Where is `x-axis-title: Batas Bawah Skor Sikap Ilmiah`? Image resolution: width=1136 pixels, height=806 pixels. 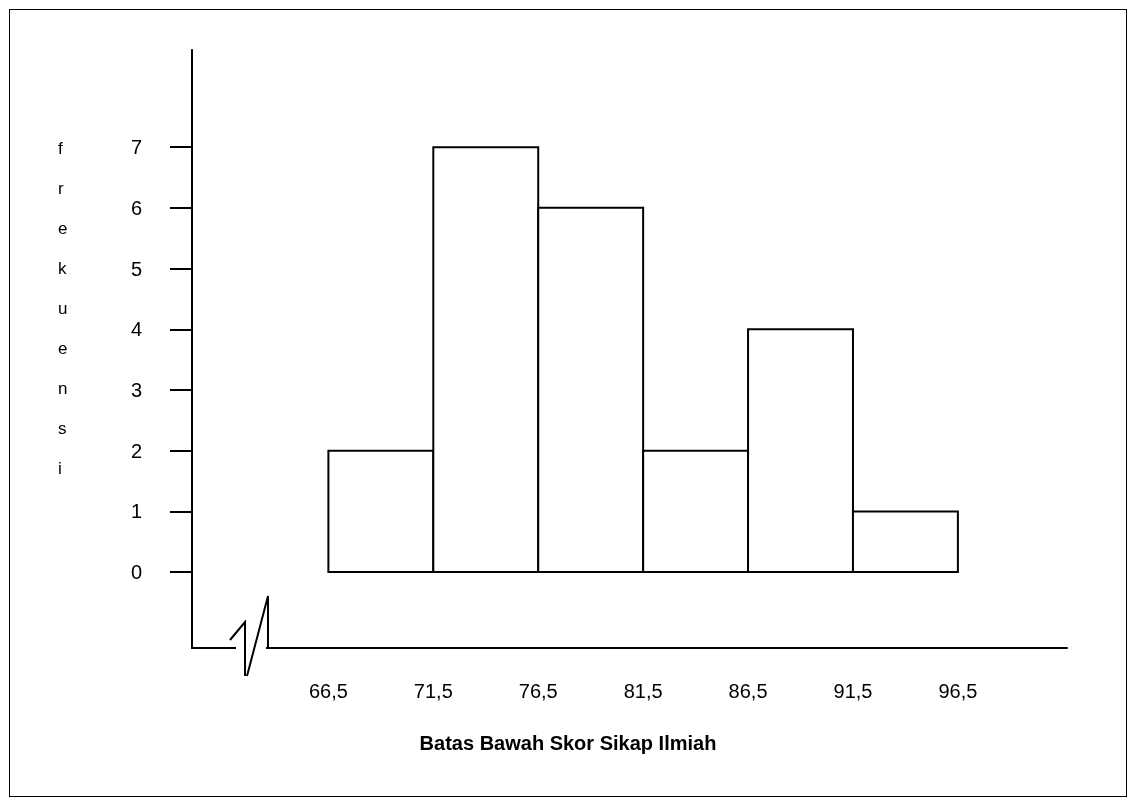
x-axis-title: Batas Bawah Skor Sikap Ilmiah is located at coordinates (568, 743).